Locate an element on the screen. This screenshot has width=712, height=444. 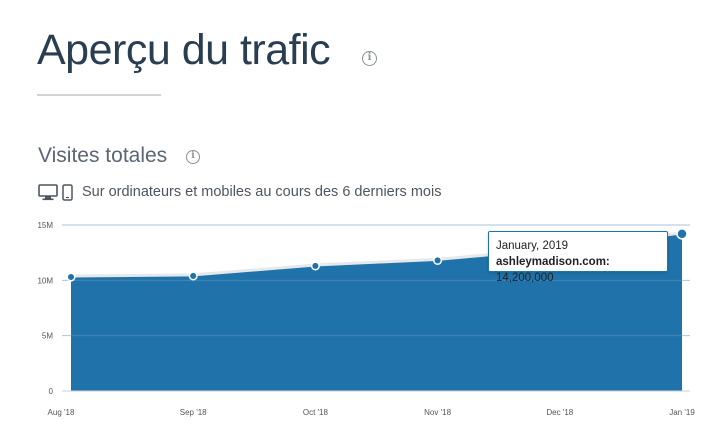
x-tick-label: Nov '18 is located at coordinates (437, 412).